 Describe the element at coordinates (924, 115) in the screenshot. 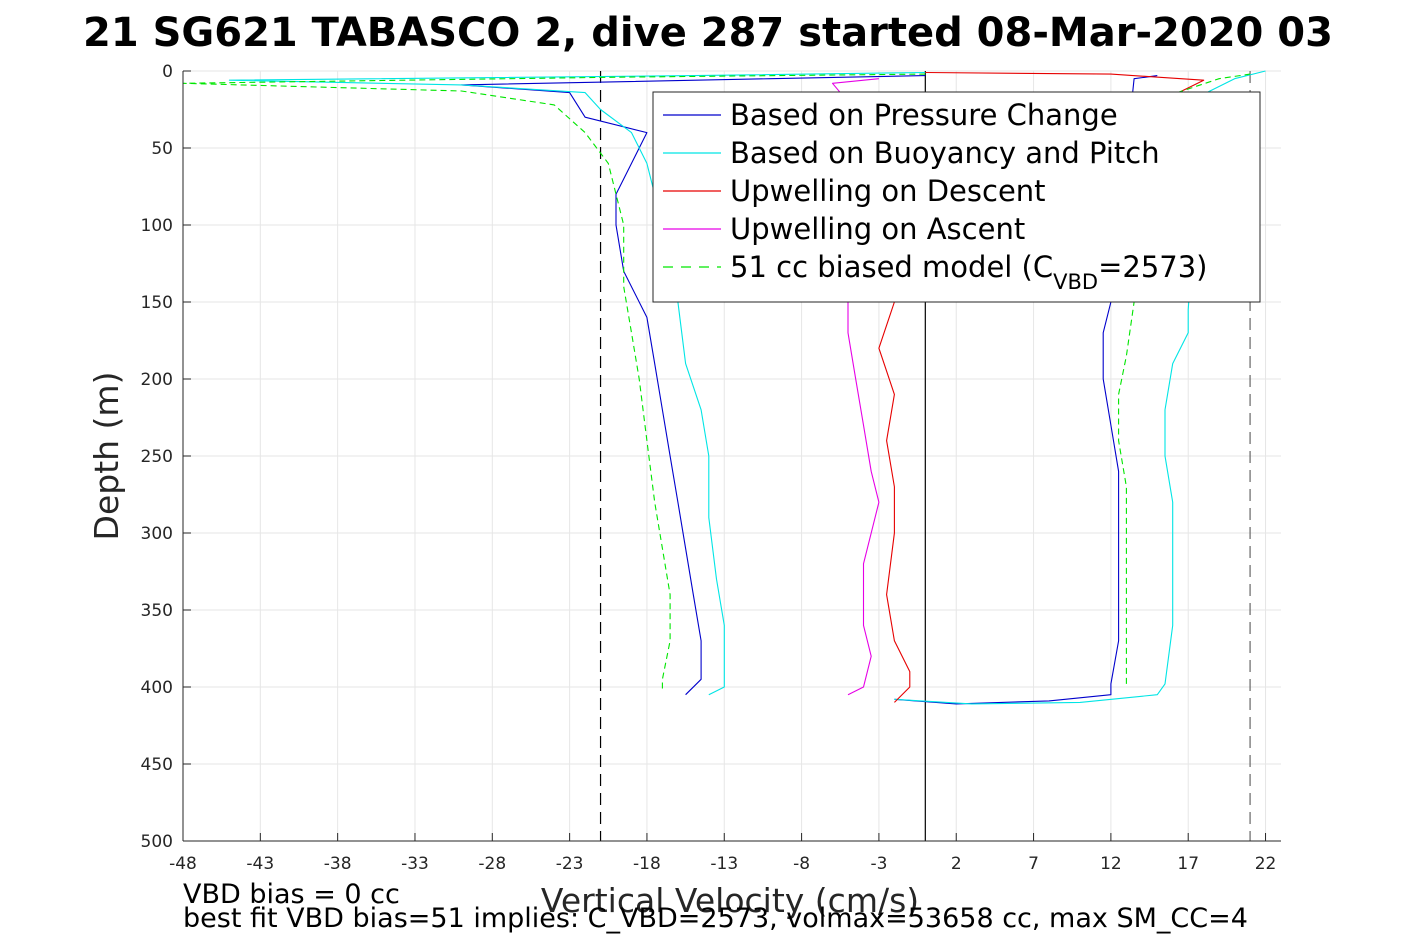

I see `legend-label-0: Based on Pressure Change` at that location.